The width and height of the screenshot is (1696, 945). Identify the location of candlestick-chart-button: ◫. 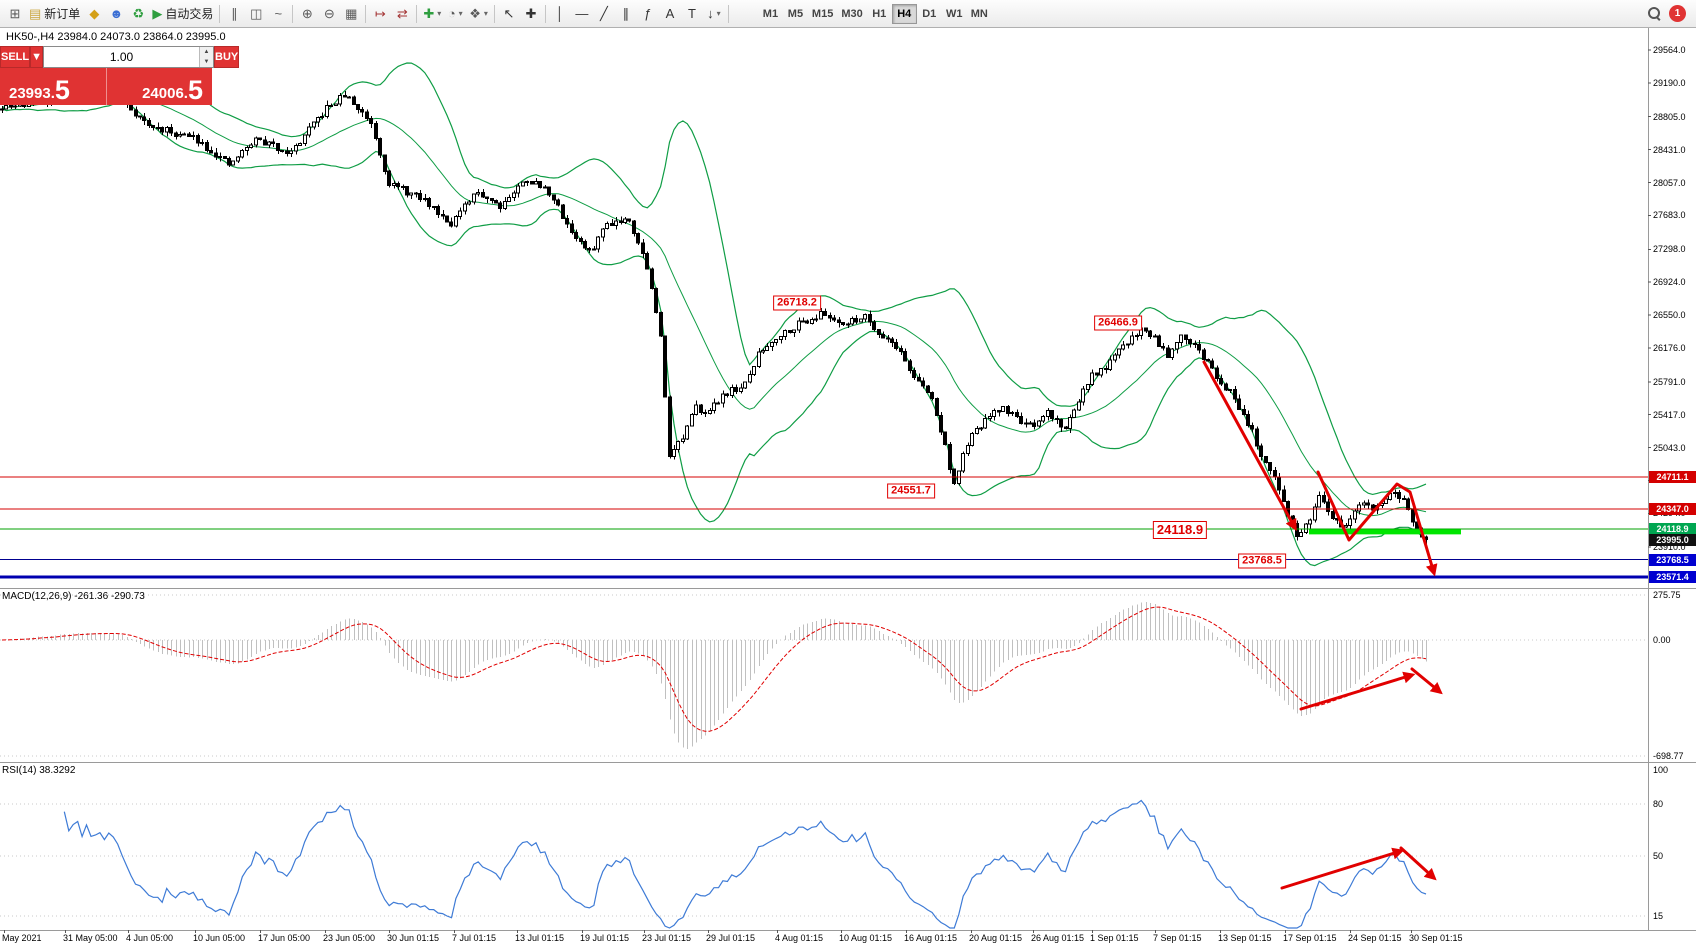
(256, 14).